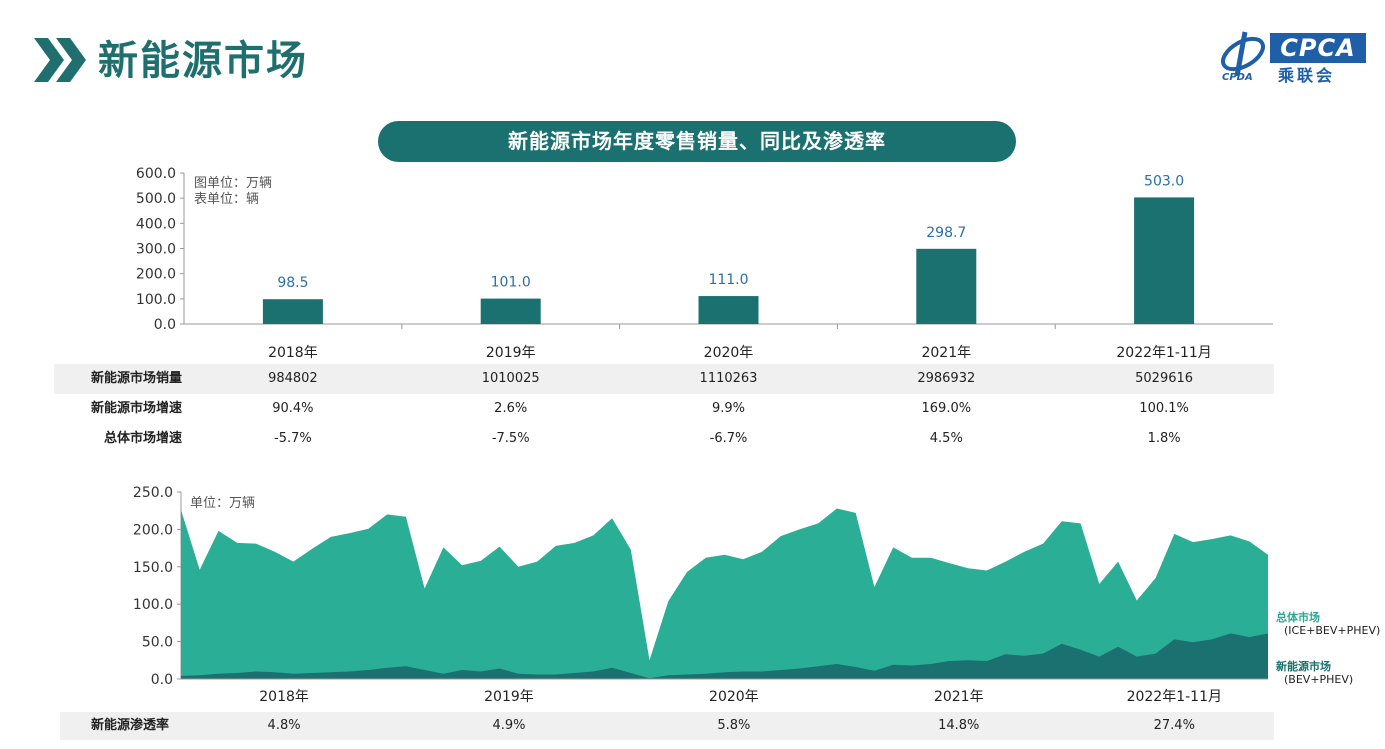 The width and height of the screenshot is (1385, 749). What do you see at coordinates (1332, 630) in the screenshot?
I see `legend-total-market-sub: (ICE+BEV+PHEV)` at bounding box center [1332, 630].